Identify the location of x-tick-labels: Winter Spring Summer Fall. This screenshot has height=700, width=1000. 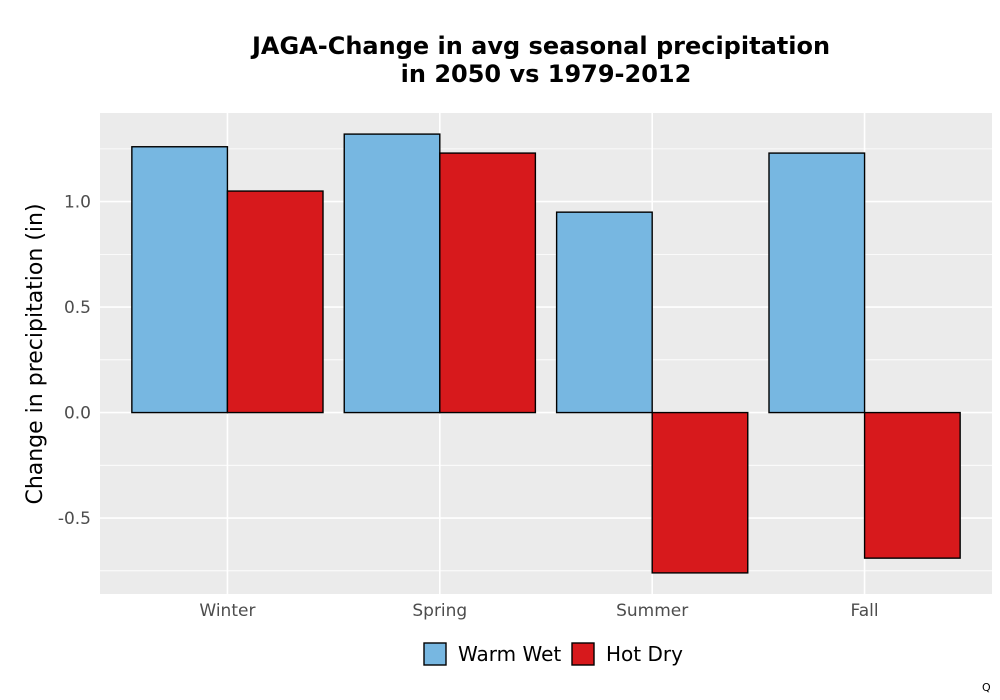
(538, 611).